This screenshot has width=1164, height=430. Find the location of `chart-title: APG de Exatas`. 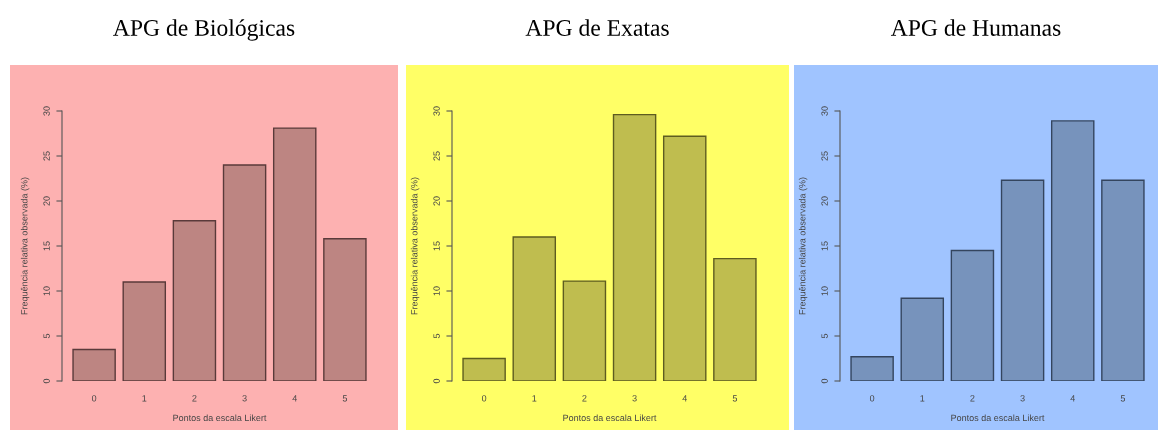

chart-title: APG de Exatas is located at coordinates (597, 27).